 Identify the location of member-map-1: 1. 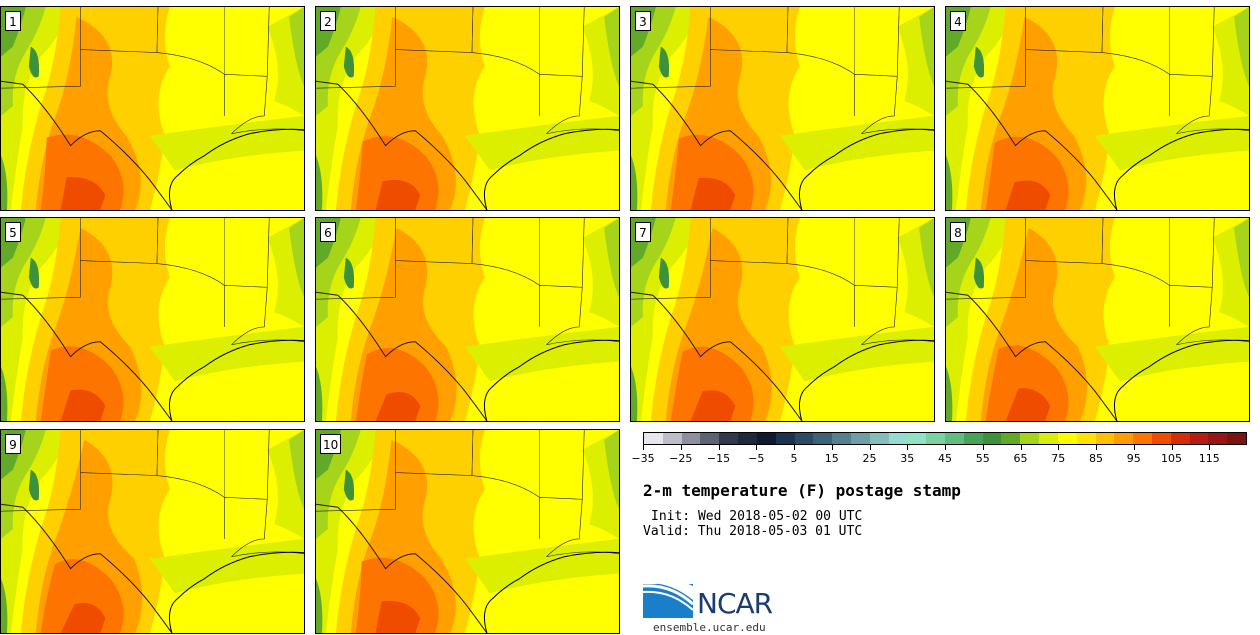
(152, 108).